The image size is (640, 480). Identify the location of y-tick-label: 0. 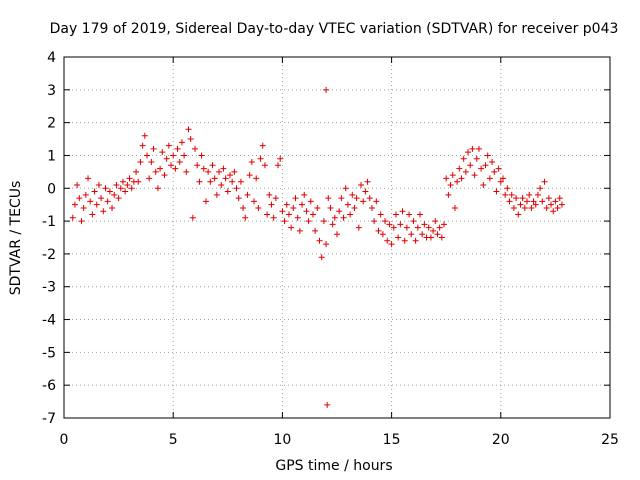
(51, 189).